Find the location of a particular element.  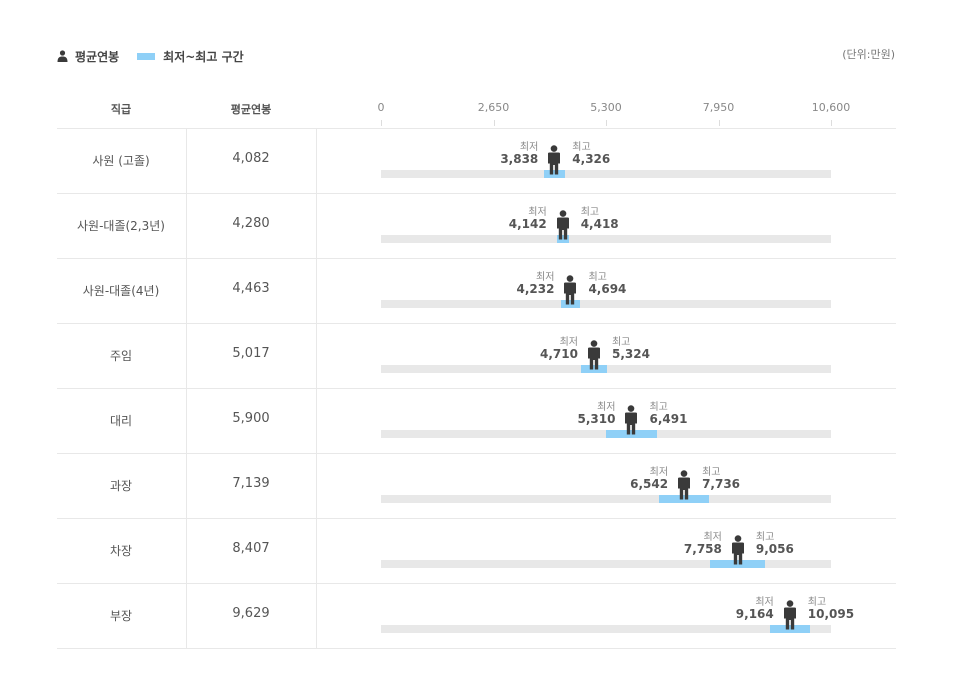

max-value: 4,326 is located at coordinates (591, 159).